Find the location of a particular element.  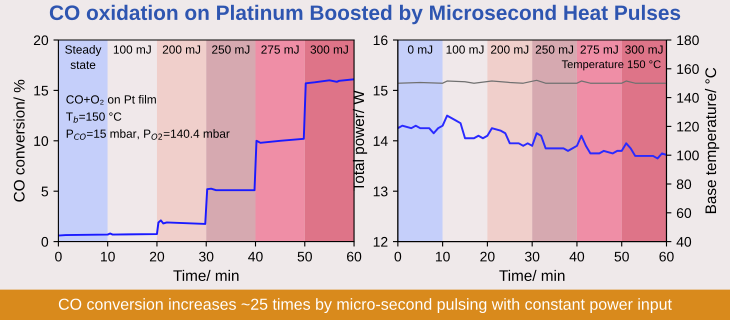

band-label: 0 mJ is located at coordinates (420, 49).